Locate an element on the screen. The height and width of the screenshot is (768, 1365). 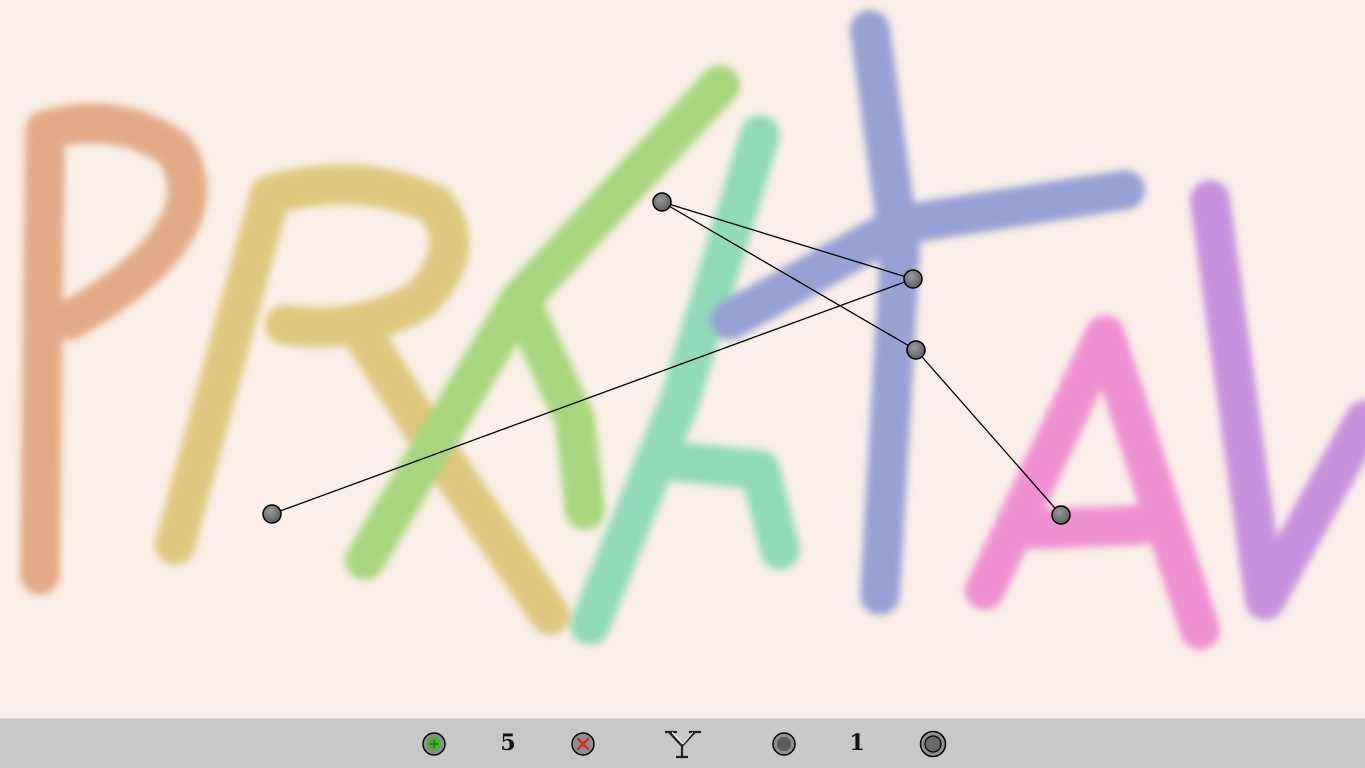
y-glyph-icon is located at coordinates (683, 744).